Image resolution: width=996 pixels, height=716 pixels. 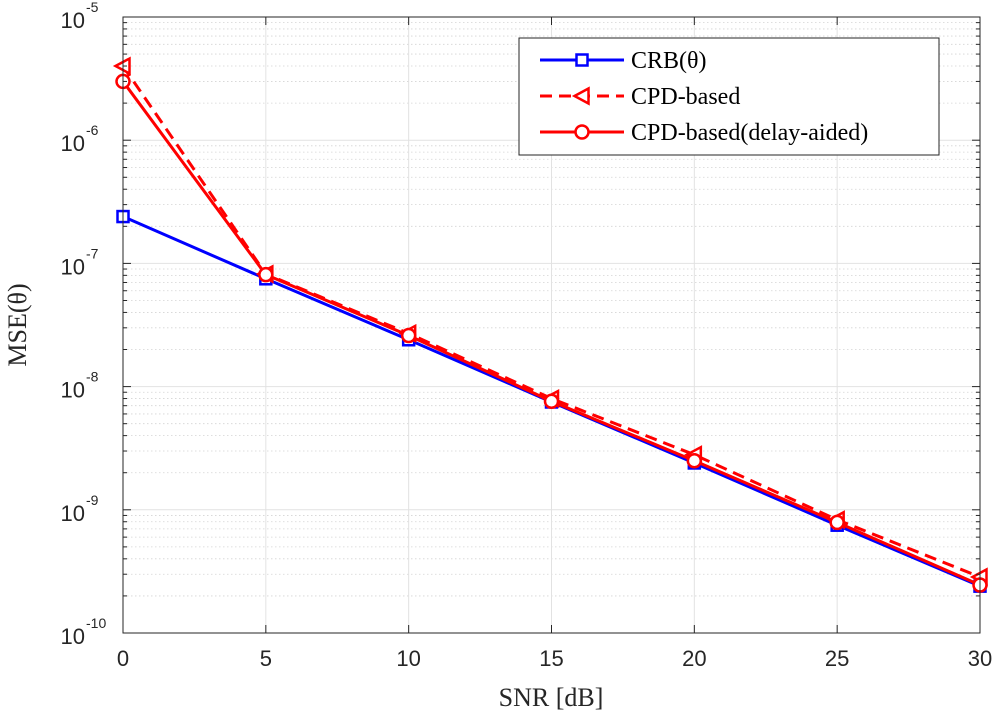 I want to click on y-tick-label: 10⁻⁸, so click(x=80, y=386).